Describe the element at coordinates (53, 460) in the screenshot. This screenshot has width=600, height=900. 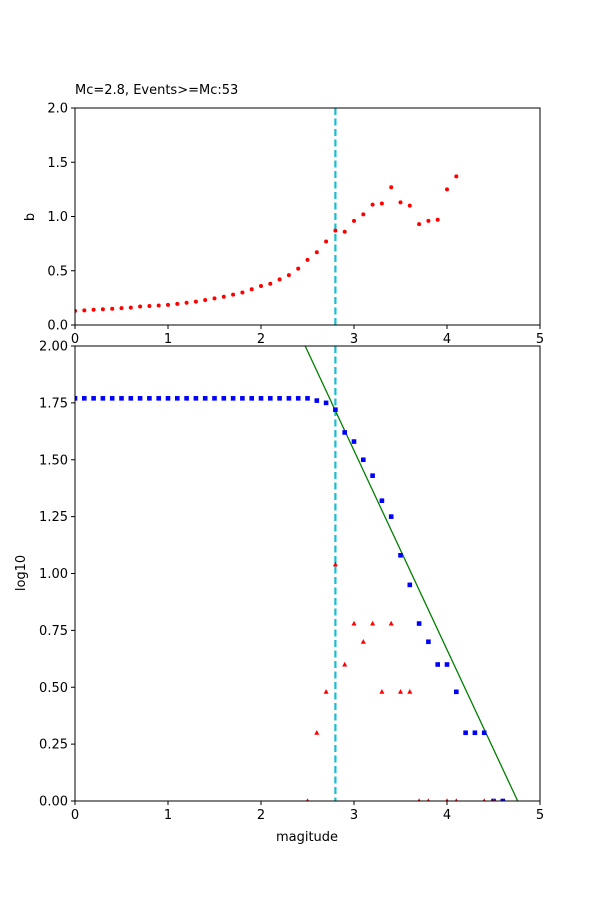
I see `bottom-ytick-label: 1.50` at that location.